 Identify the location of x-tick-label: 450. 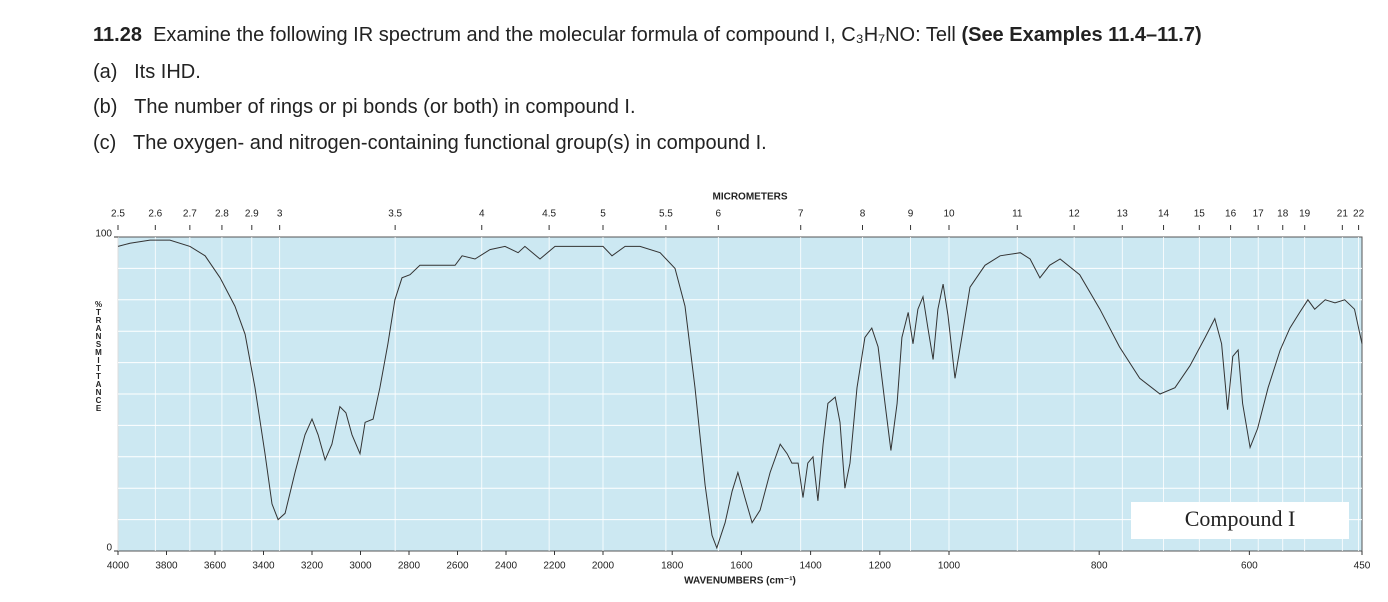
(1362, 566).